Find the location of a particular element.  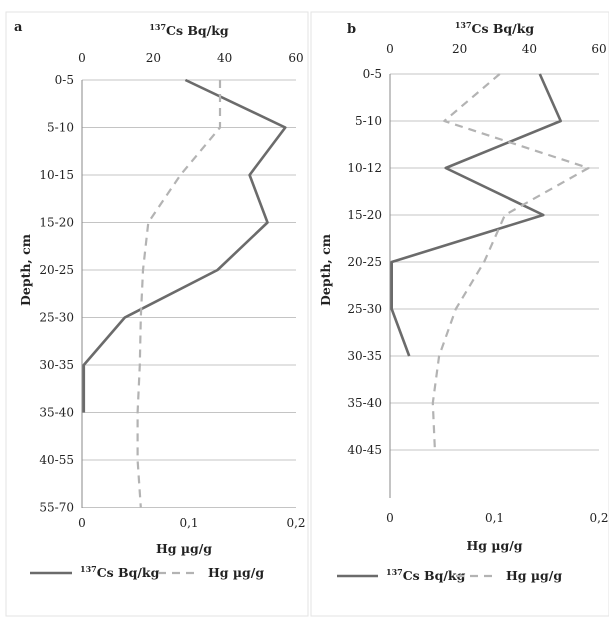

cs137-series-line is located at coordinates (476, 215).